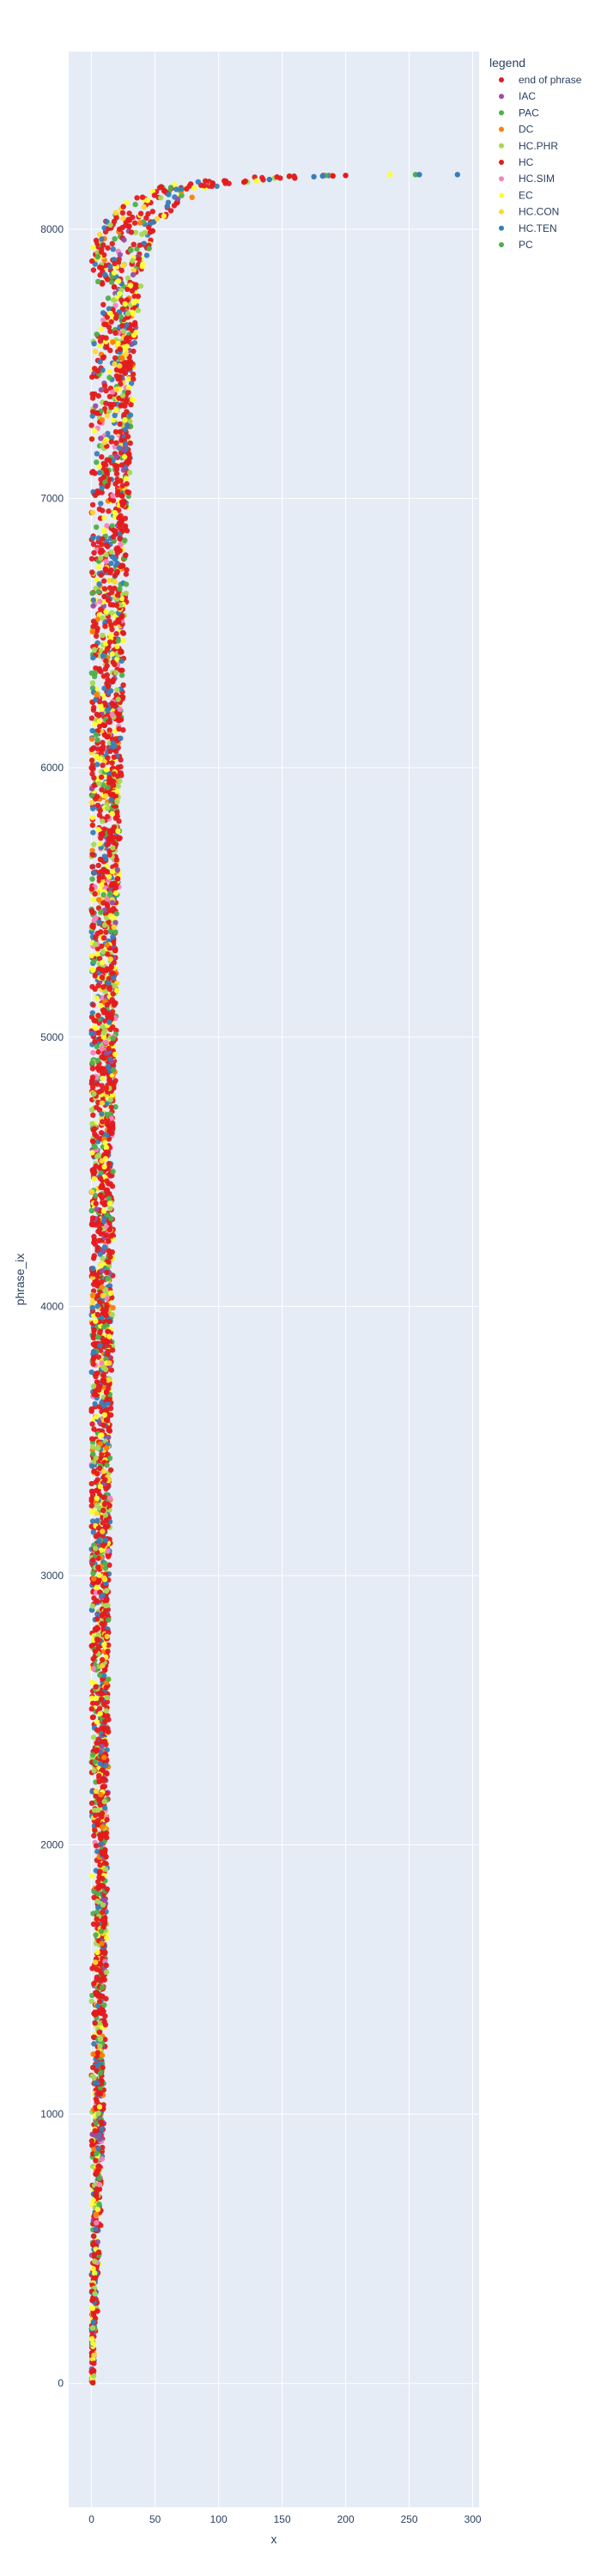 The width and height of the screenshot is (601, 2576). I want to click on legend-label-6: HC.SIM, so click(537, 179).